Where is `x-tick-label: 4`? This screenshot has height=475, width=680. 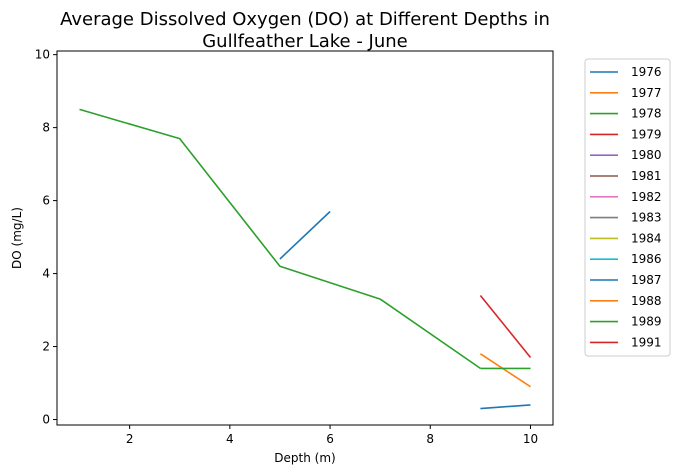 x-tick-label: 4 is located at coordinates (230, 439).